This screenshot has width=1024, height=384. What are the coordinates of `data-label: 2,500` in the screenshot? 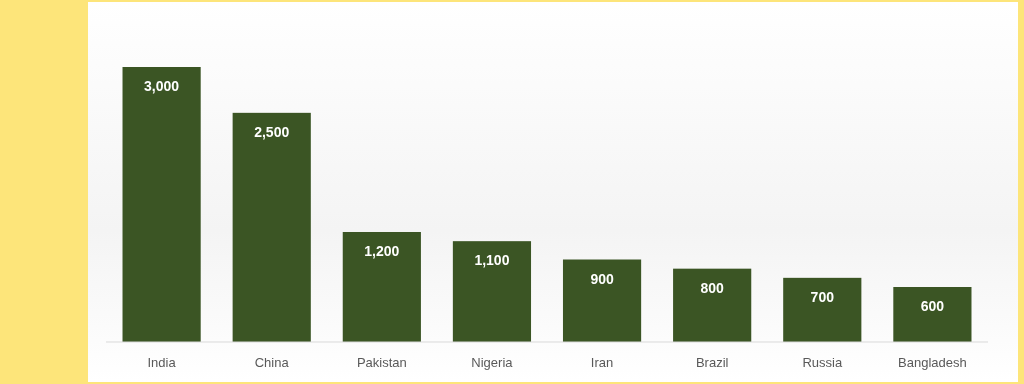 It's located at (272, 131).